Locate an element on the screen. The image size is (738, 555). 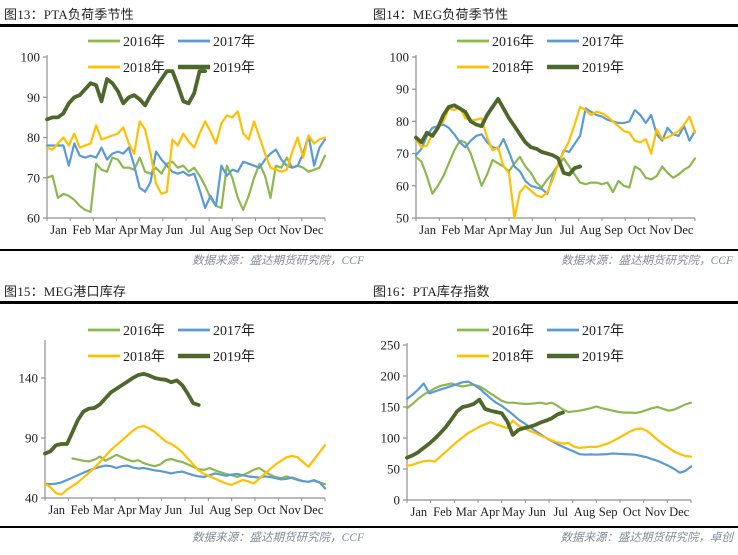
figure-title: 图15：MEG港口库存 is located at coordinates (65, 291).